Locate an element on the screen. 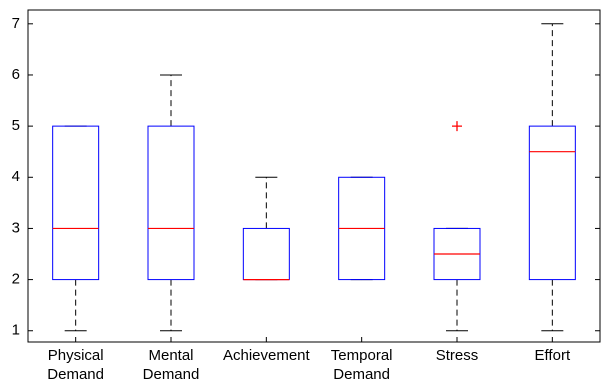 This screenshot has width=603, height=387. y-tick-label: 3 is located at coordinates (16, 227).